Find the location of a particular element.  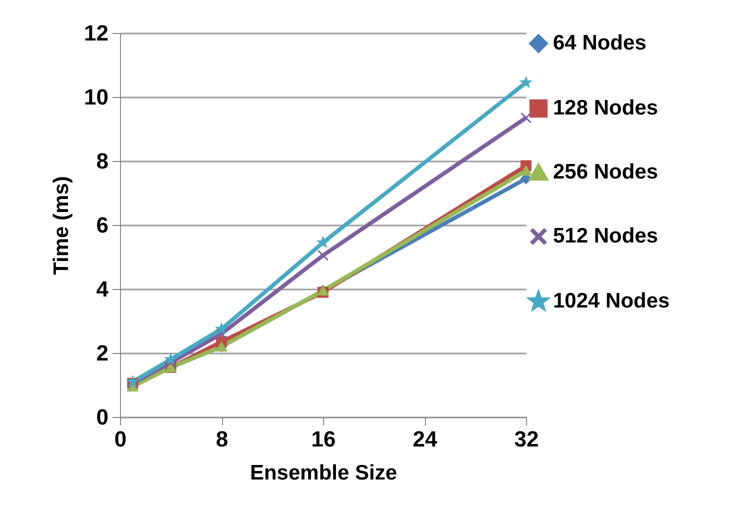

x-tick-label: 24 is located at coordinates (425, 439).